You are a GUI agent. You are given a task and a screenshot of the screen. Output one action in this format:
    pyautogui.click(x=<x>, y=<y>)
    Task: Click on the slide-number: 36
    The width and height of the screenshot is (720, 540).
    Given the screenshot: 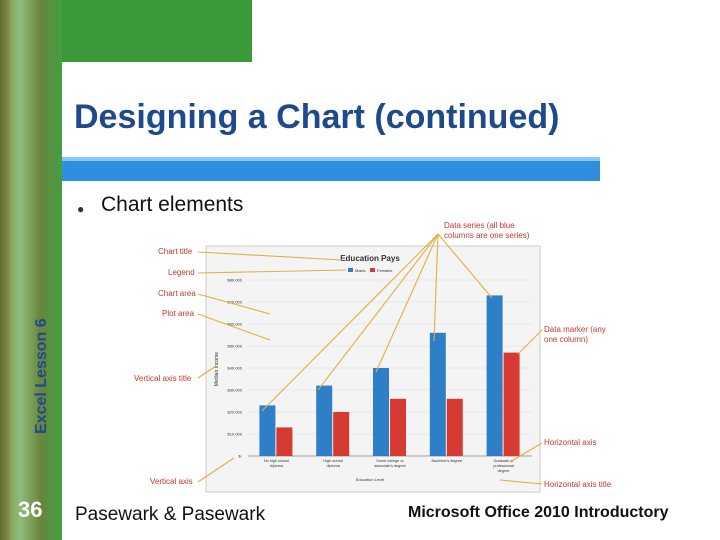 What is the action you would take?
    pyautogui.click(x=30, y=509)
    